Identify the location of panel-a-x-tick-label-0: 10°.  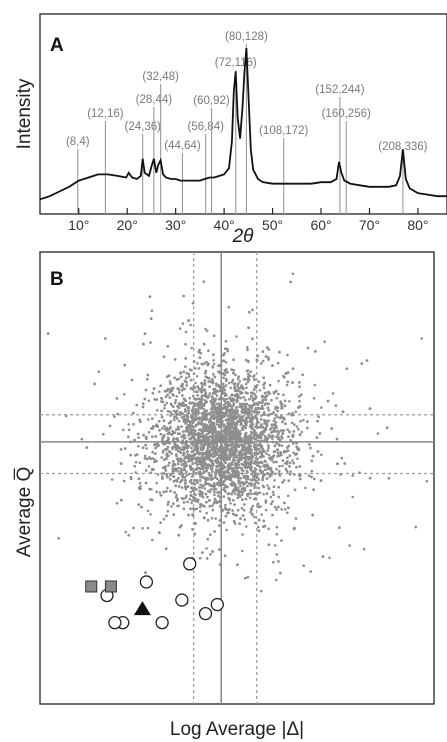
(78, 225).